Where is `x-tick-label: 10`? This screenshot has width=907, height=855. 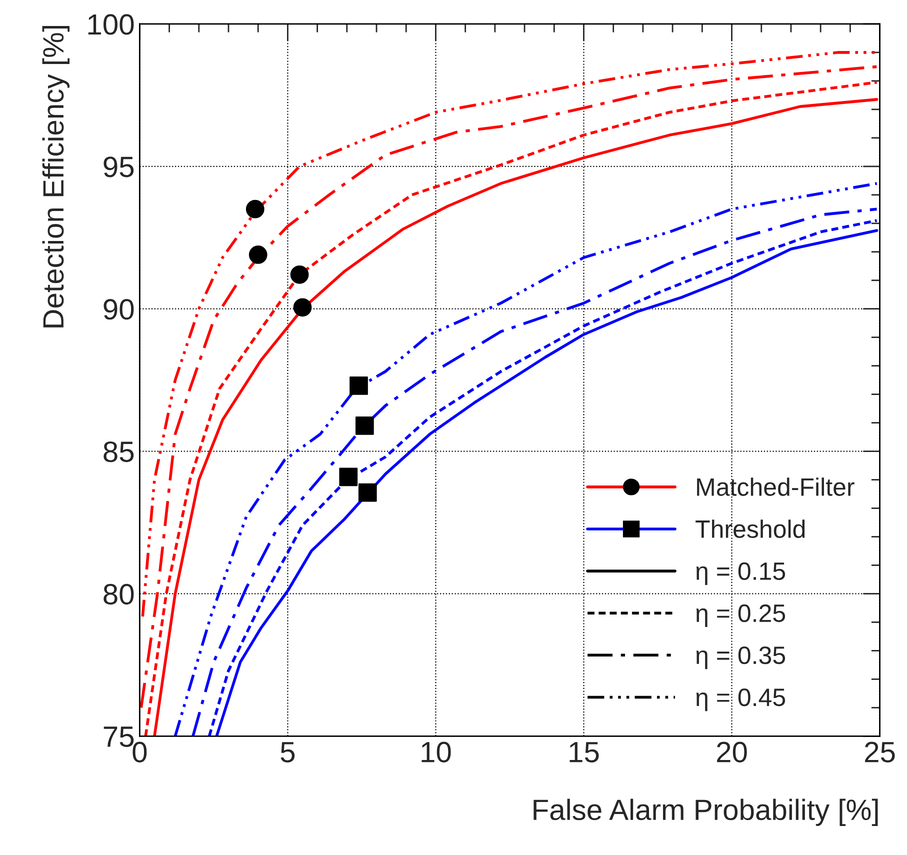
x-tick-label: 10 is located at coordinates (436, 752).